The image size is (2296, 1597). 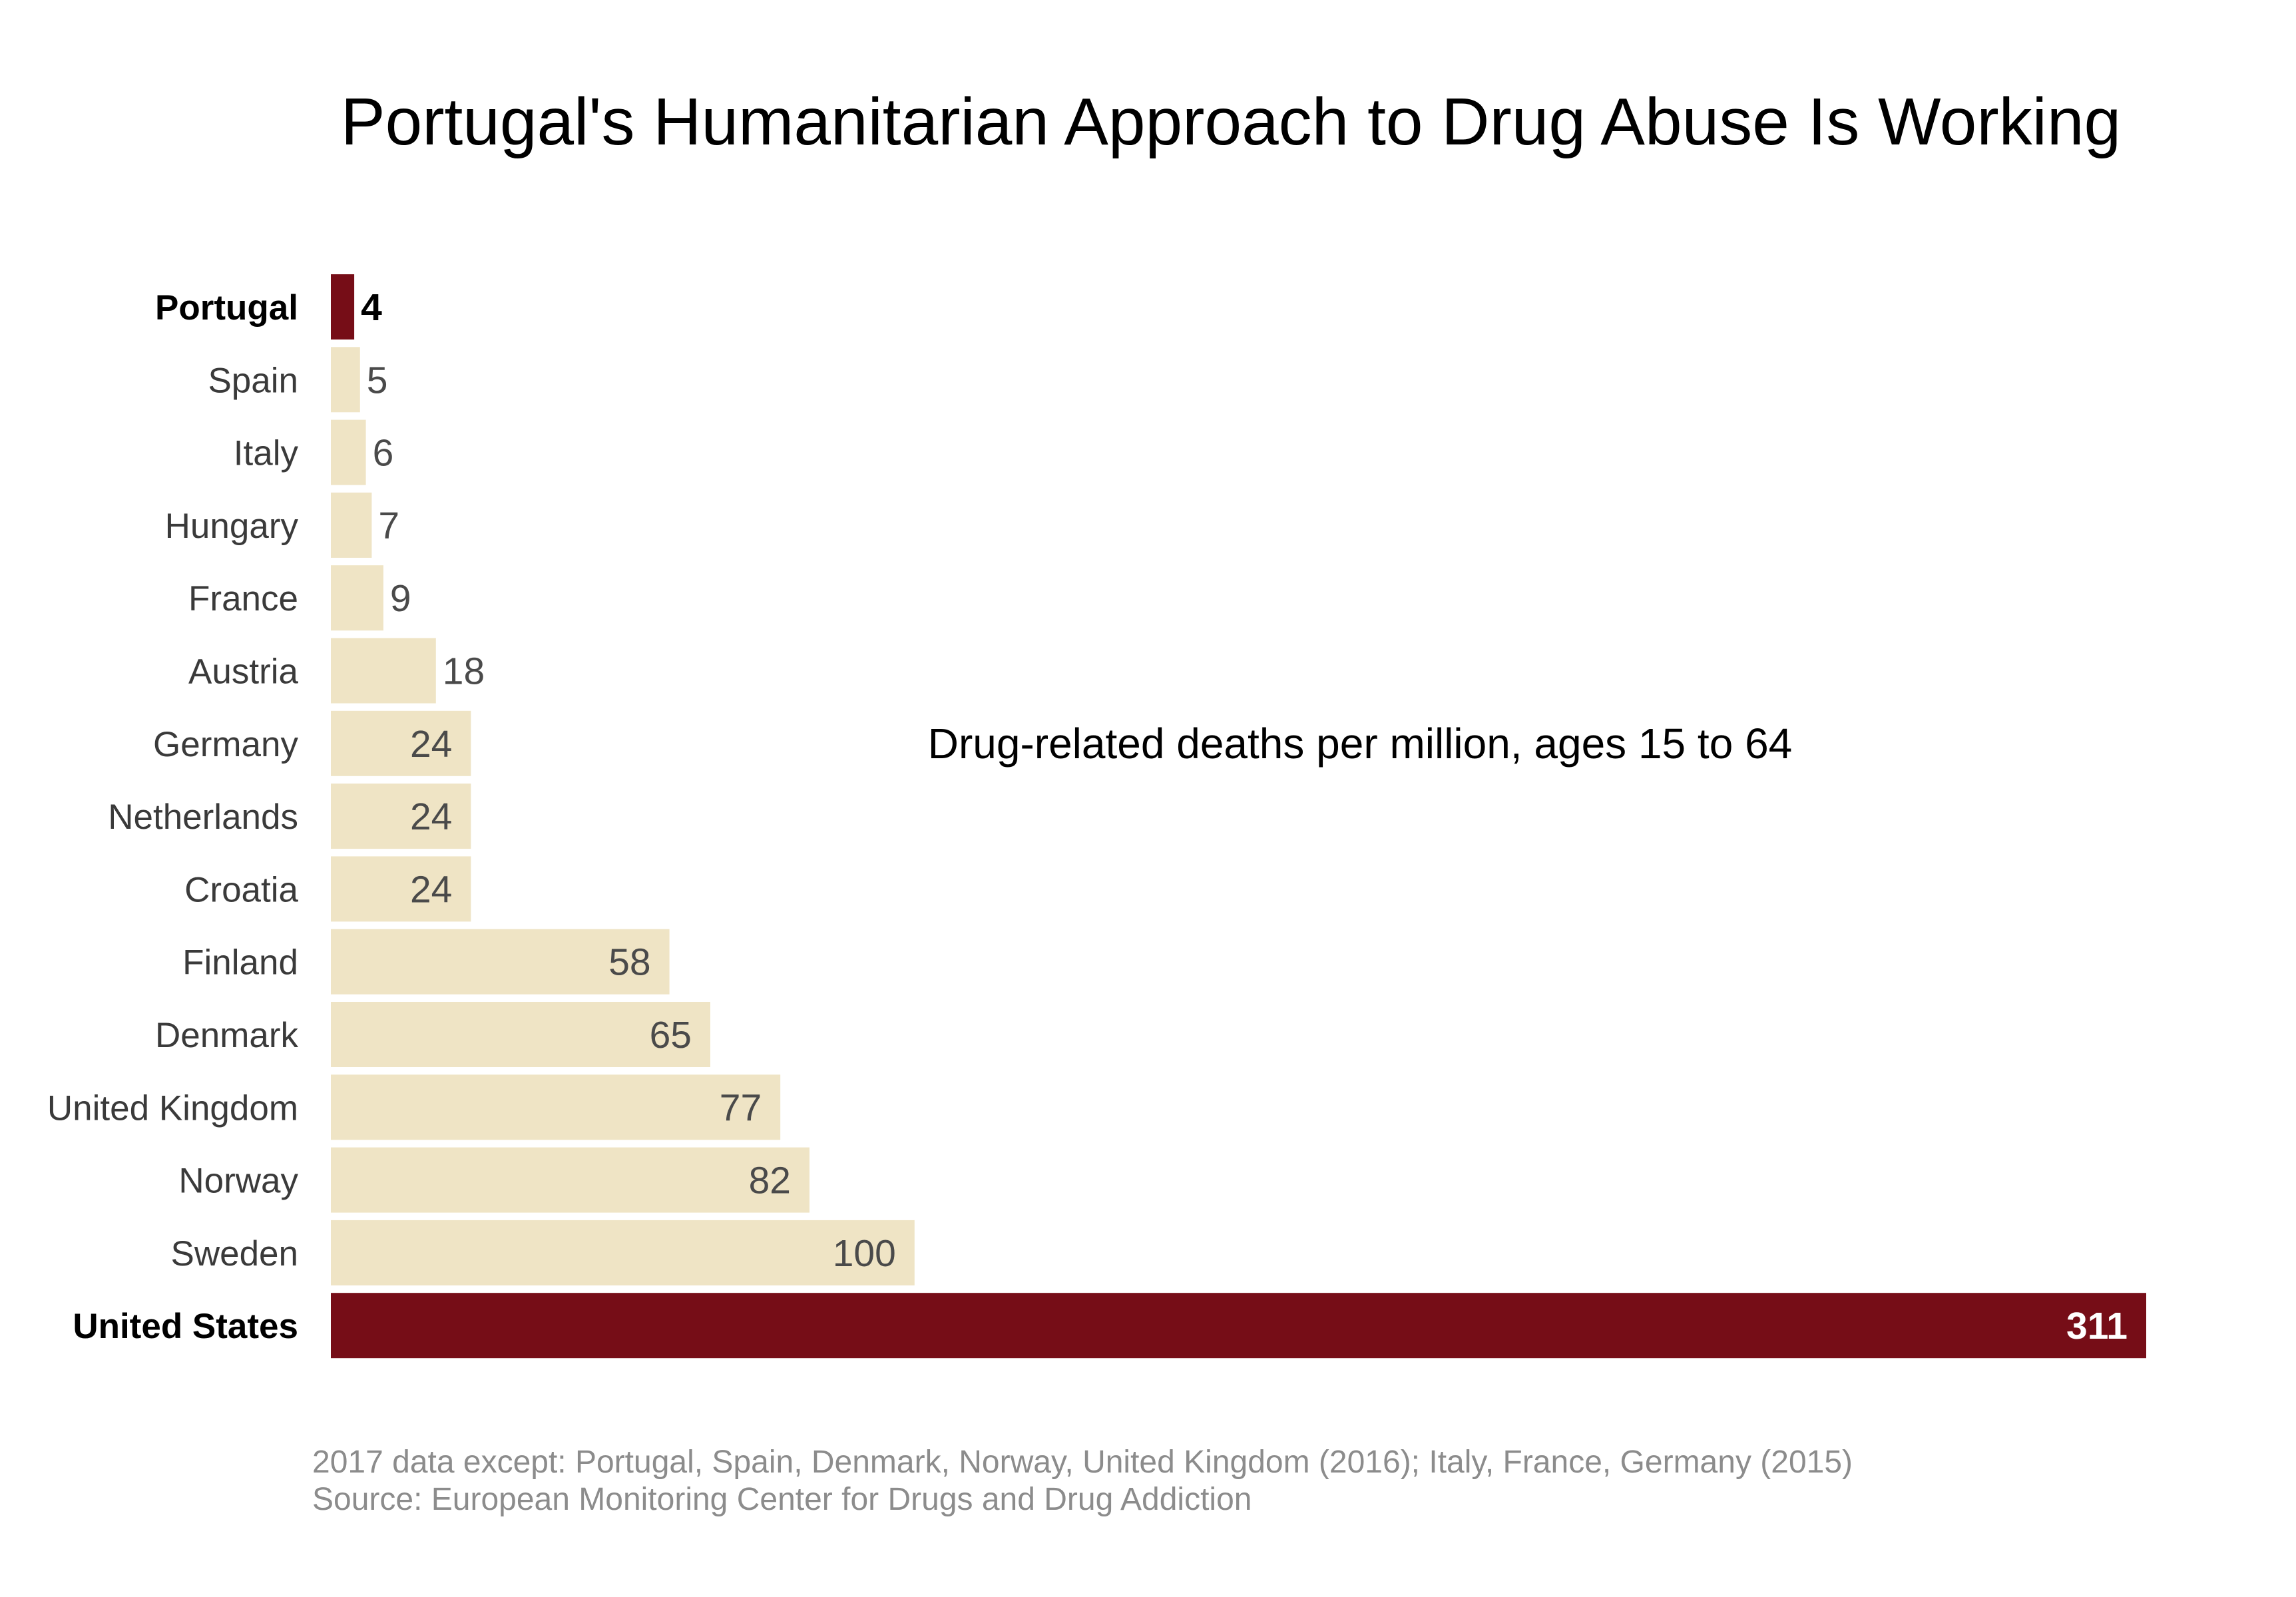 I want to click on category-label-france: France, so click(x=243, y=598).